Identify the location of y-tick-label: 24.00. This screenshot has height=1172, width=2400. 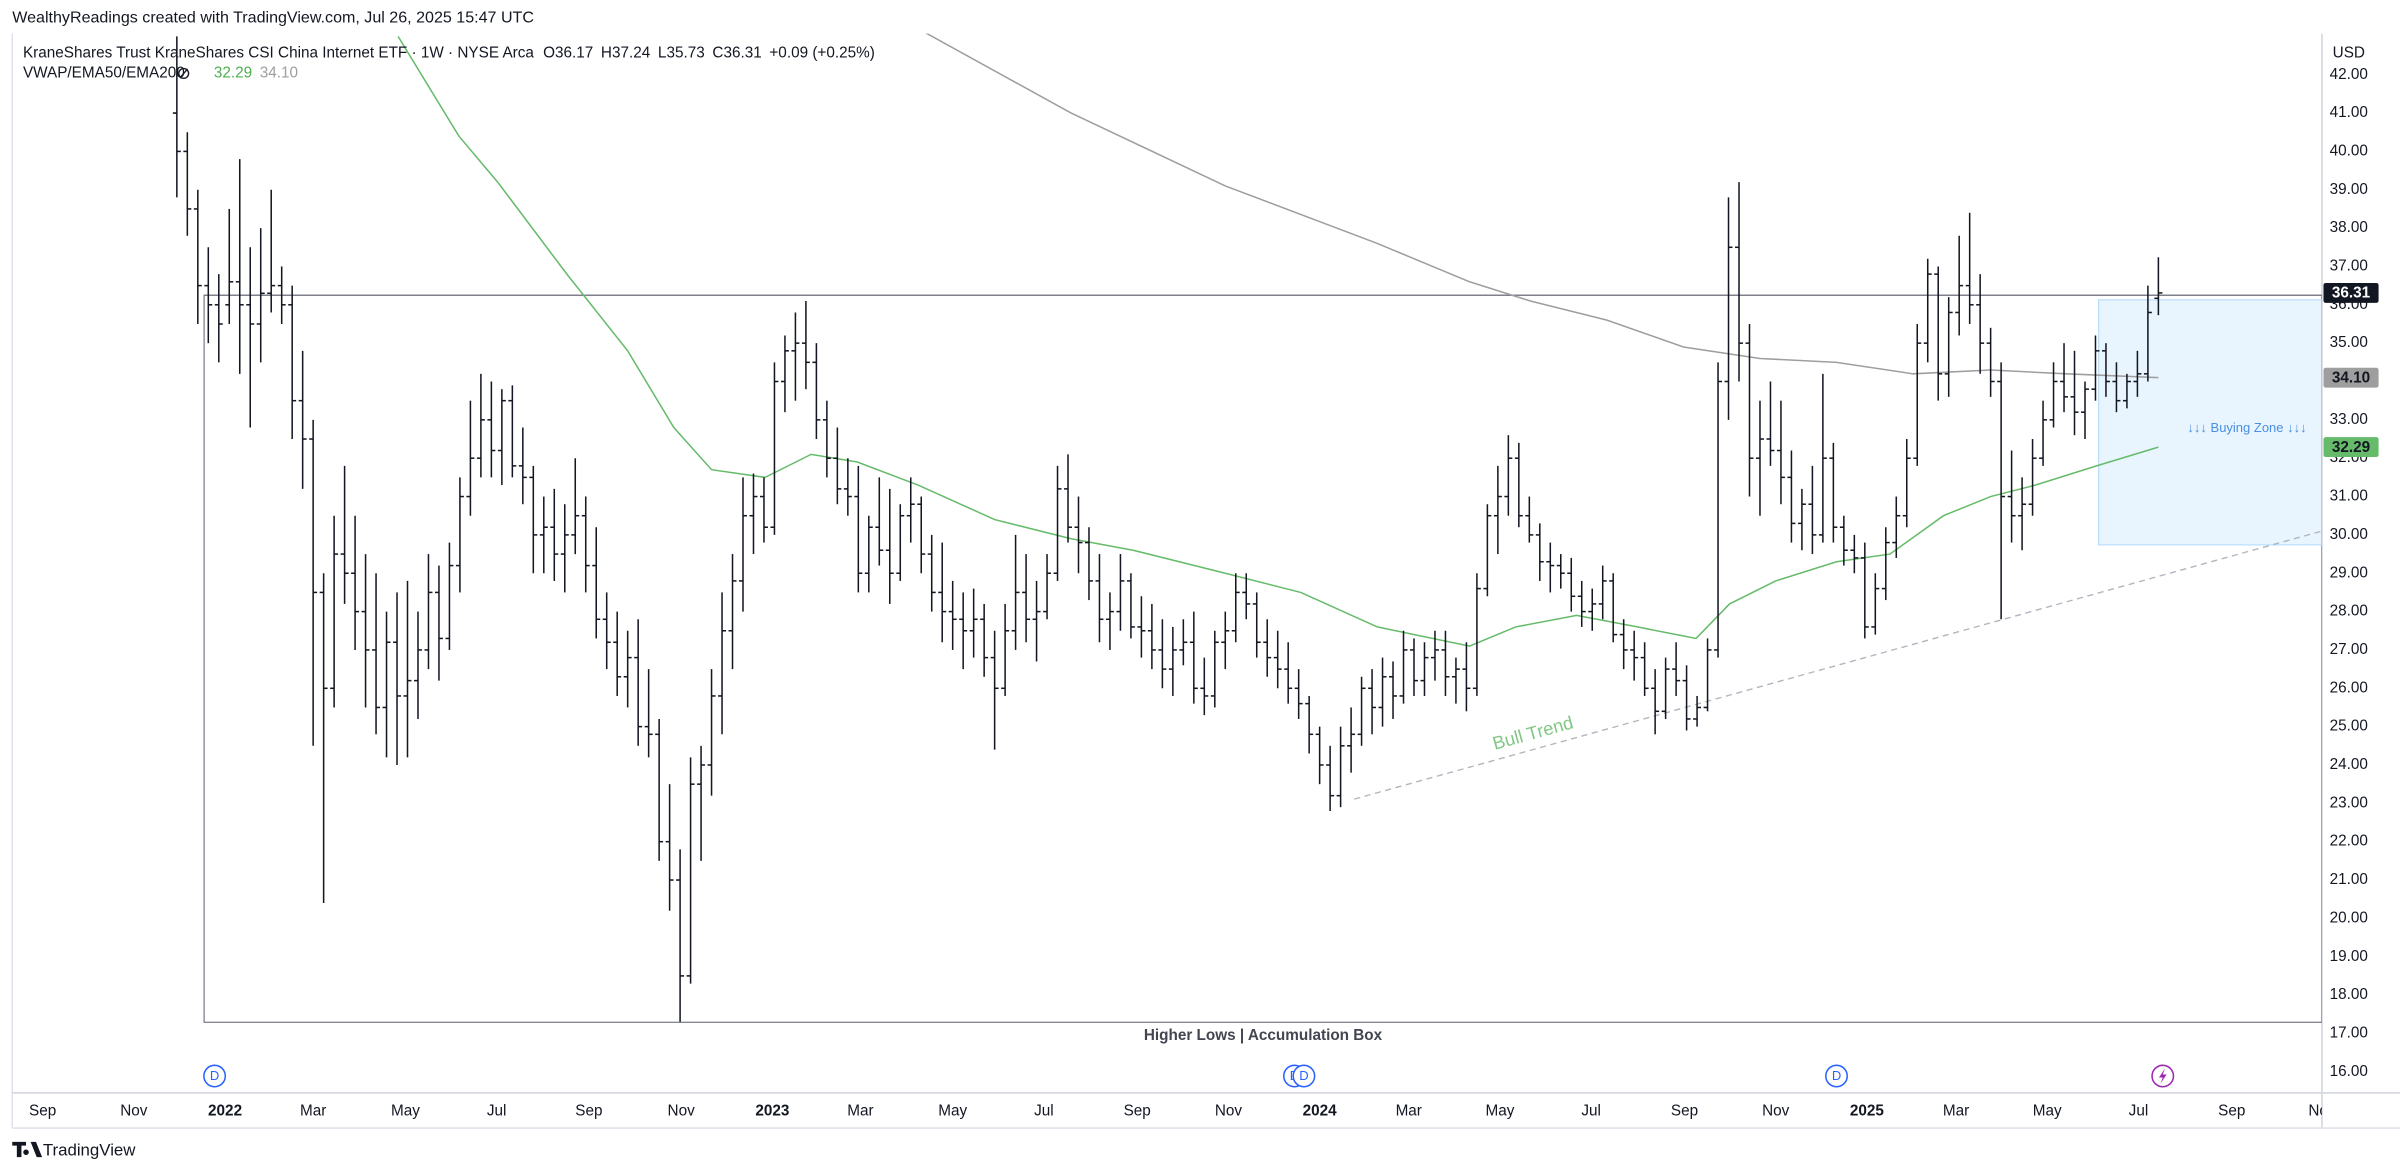
(2349, 764).